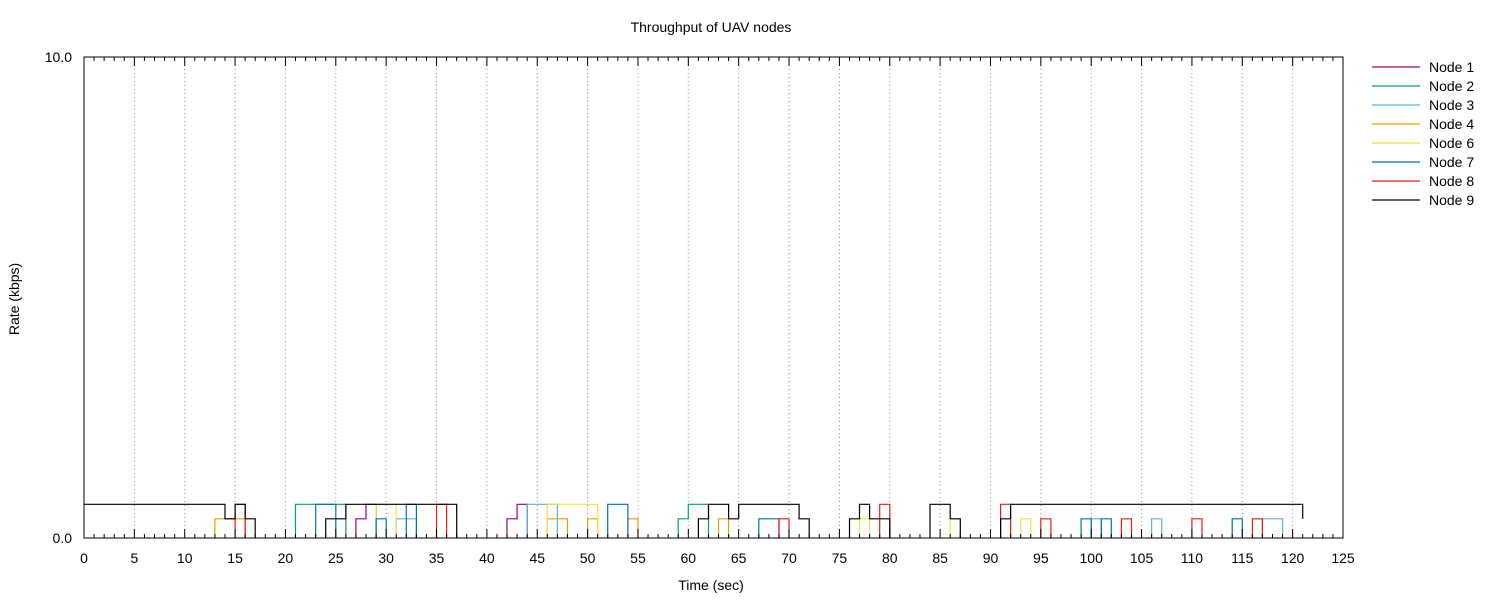  What do you see at coordinates (1451, 181) in the screenshot?
I see `legend-label: Node 8` at bounding box center [1451, 181].